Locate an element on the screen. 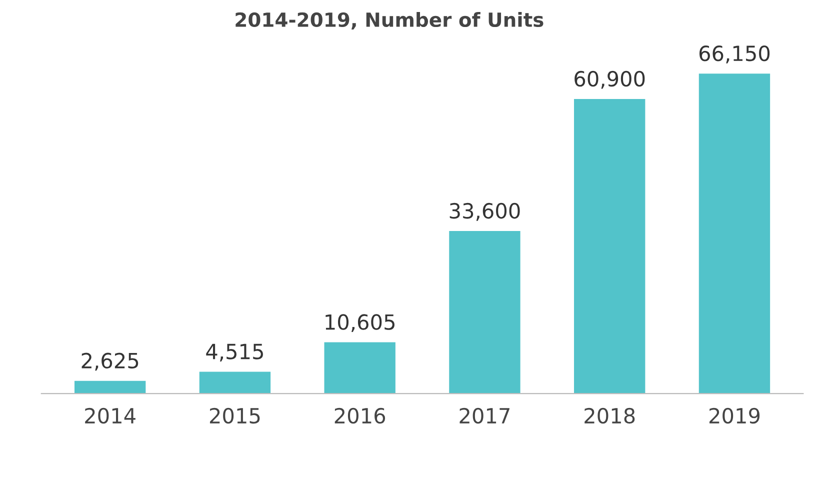  x-tick-label: 2016 is located at coordinates (360, 416).